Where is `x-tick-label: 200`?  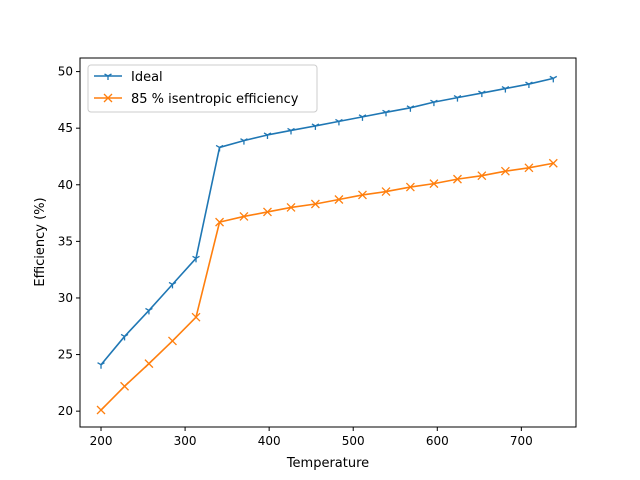
x-tick-label: 200 is located at coordinates (101, 441).